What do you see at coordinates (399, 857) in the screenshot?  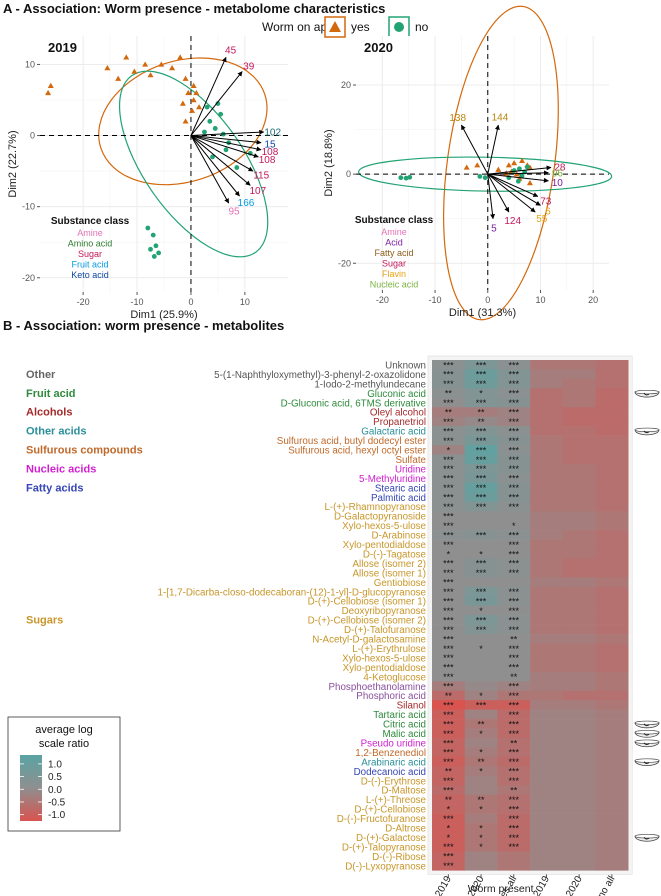 I see `row-label: D-(-)-Ribose` at bounding box center [399, 857].